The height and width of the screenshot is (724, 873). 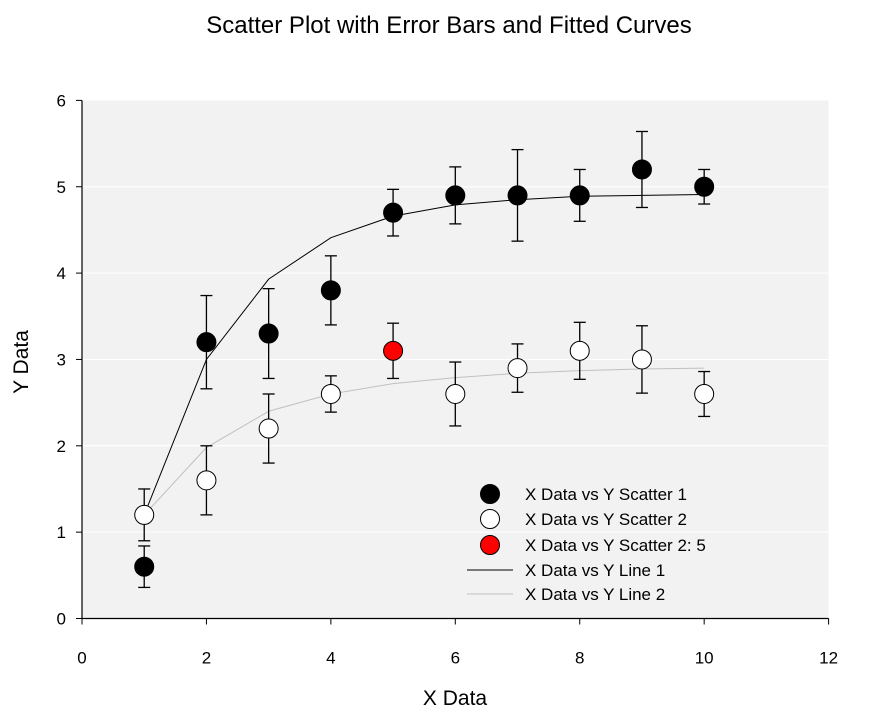 I want to click on legend-item: X Data vs Y Scatter 2: 5, so click(x=593, y=545).